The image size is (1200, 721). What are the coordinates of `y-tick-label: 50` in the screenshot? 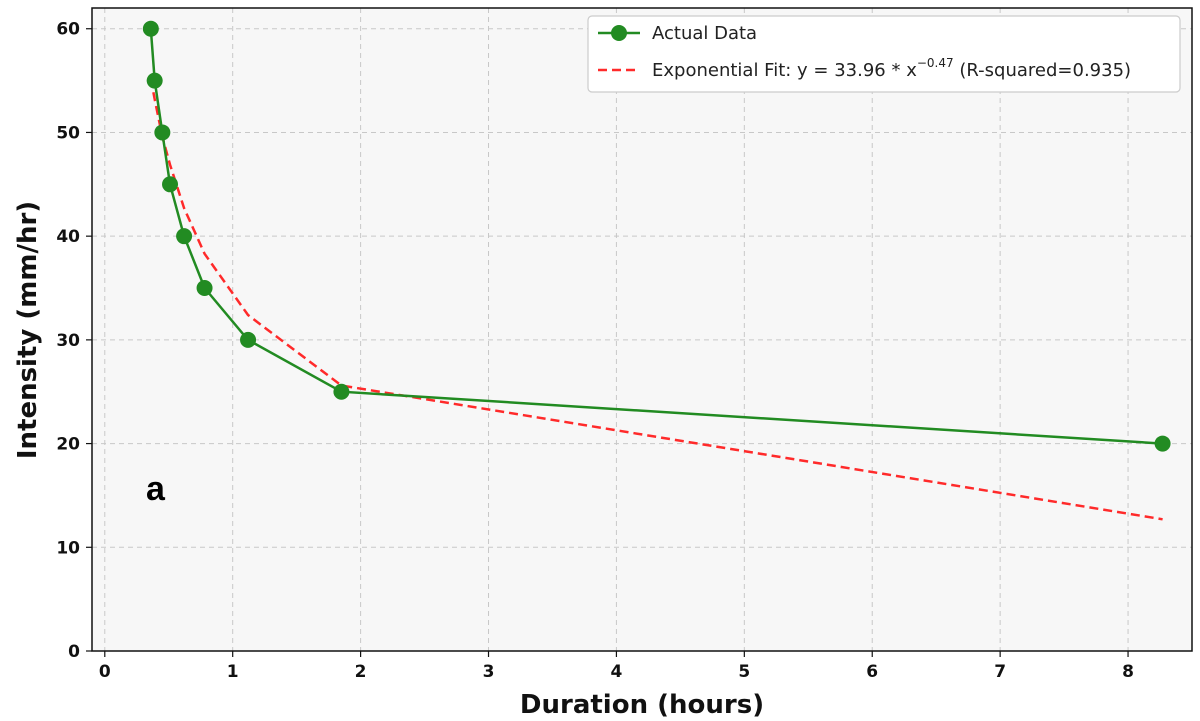 It's located at (68, 133).